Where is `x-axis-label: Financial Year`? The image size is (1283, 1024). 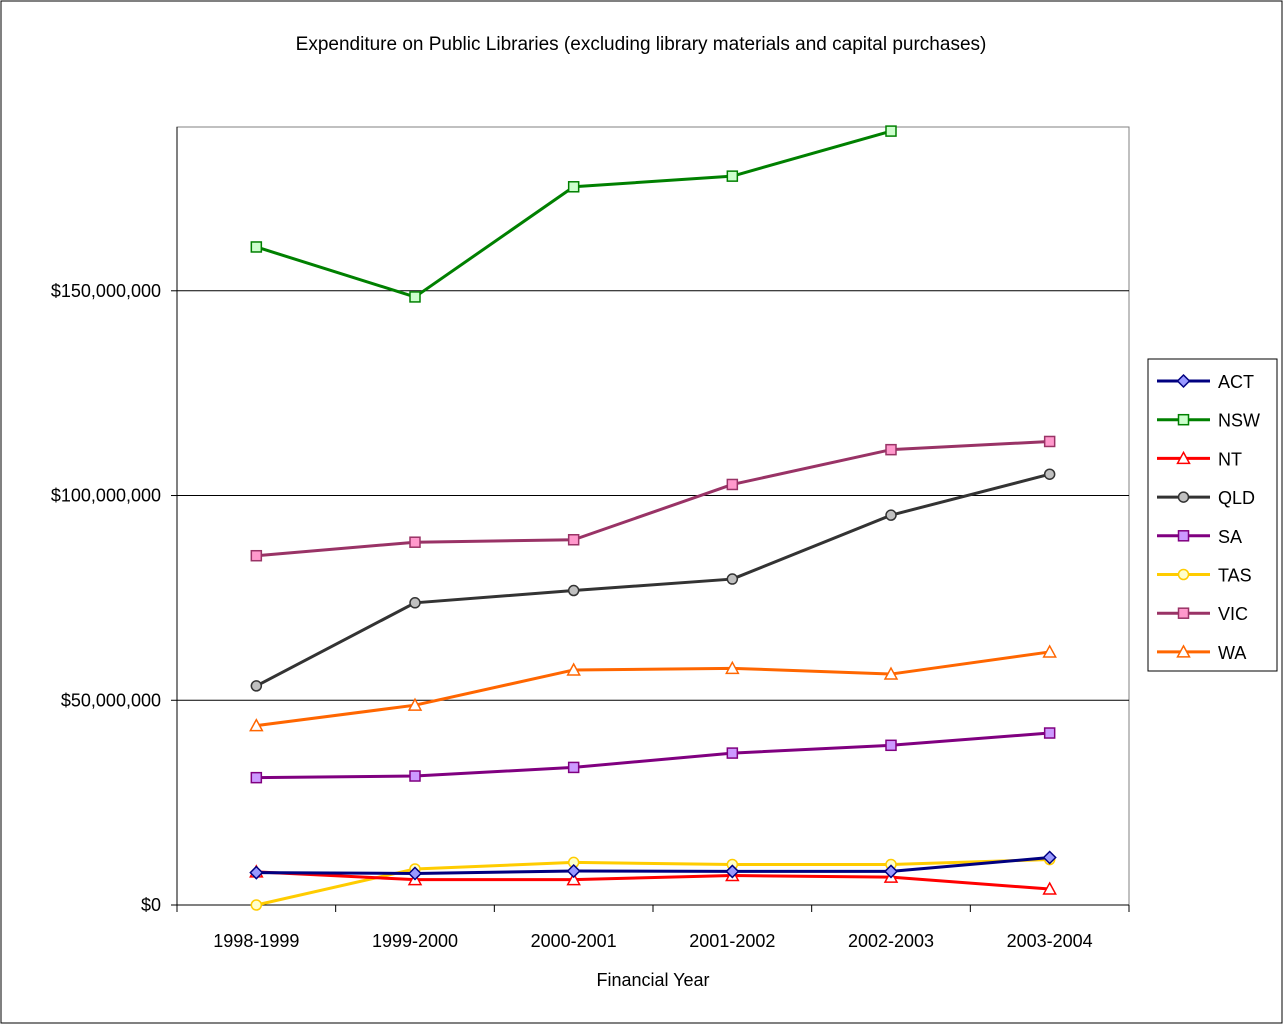 x-axis-label: Financial Year is located at coordinates (652, 980).